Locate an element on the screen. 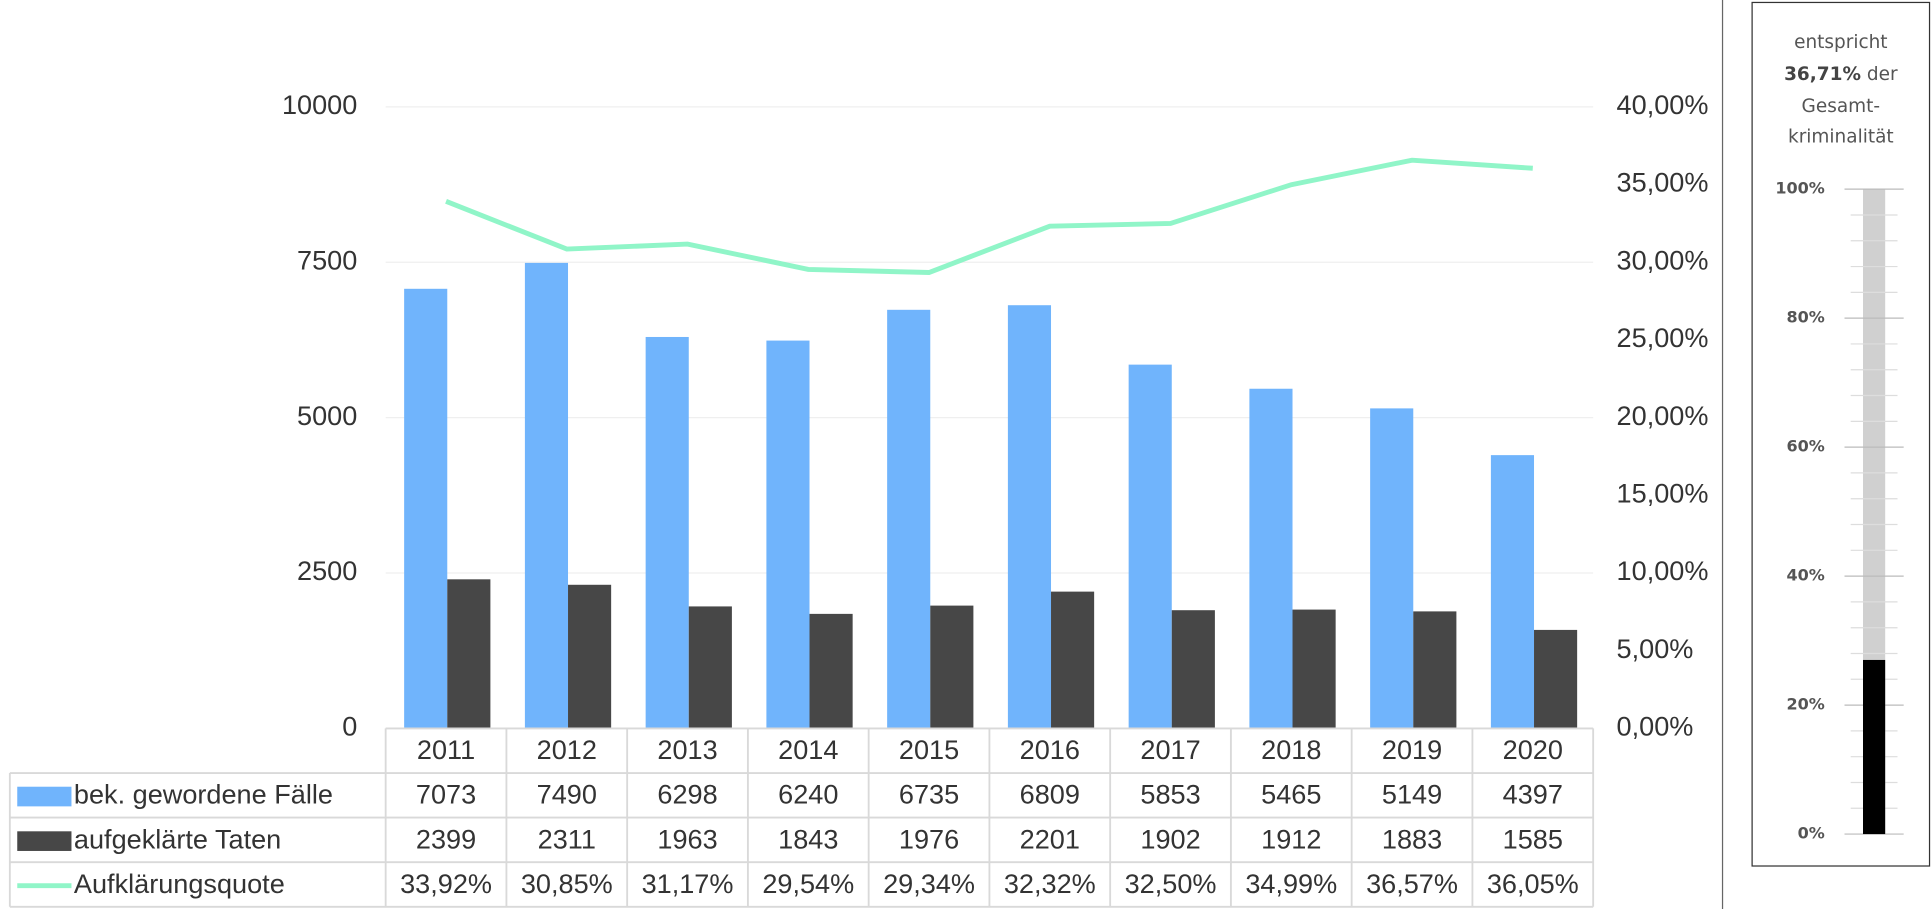  table-value: 33,92% is located at coordinates (446, 884).